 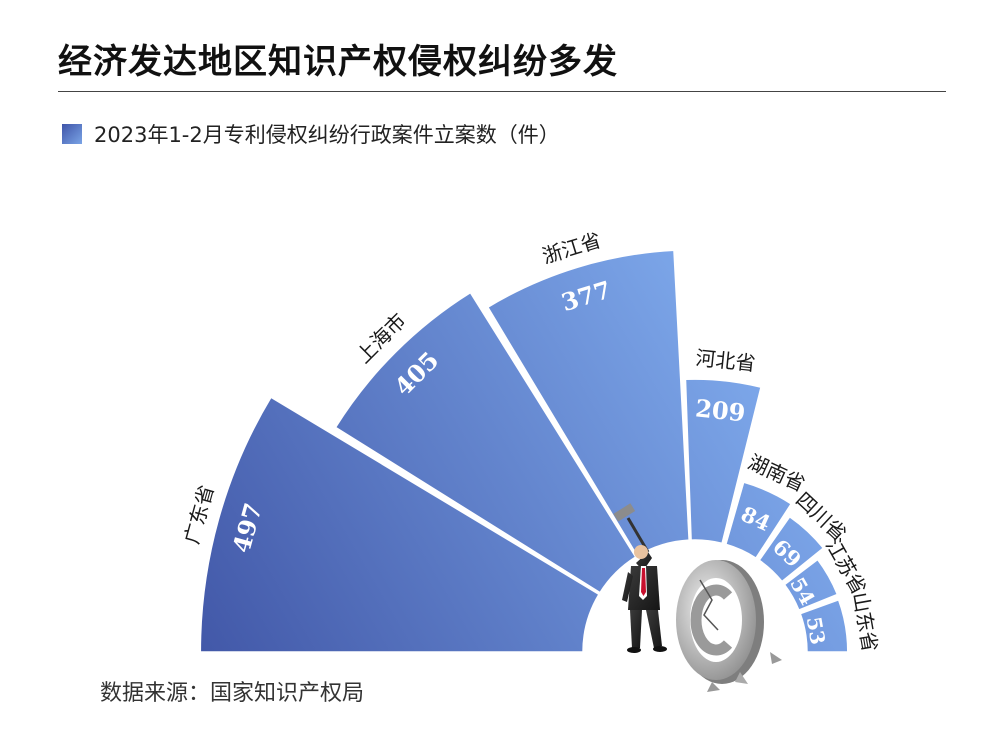 I want to click on copyright-icon, so click(x=729, y=626).